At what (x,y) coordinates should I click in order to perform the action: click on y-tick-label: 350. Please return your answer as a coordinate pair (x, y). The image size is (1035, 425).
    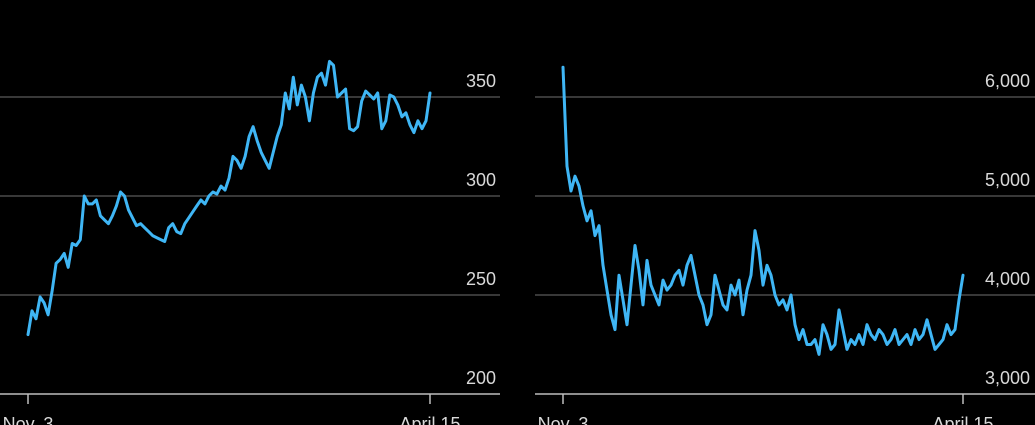
    Looking at the image, I should click on (481, 81).